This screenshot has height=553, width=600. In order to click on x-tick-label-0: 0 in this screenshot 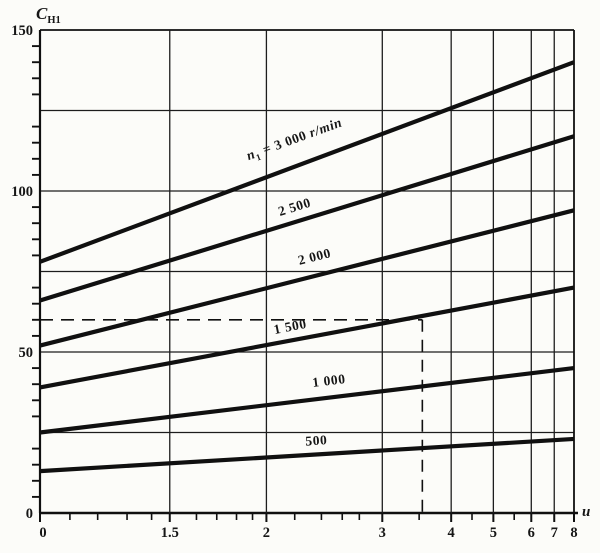, I will do `click(42, 533)`.